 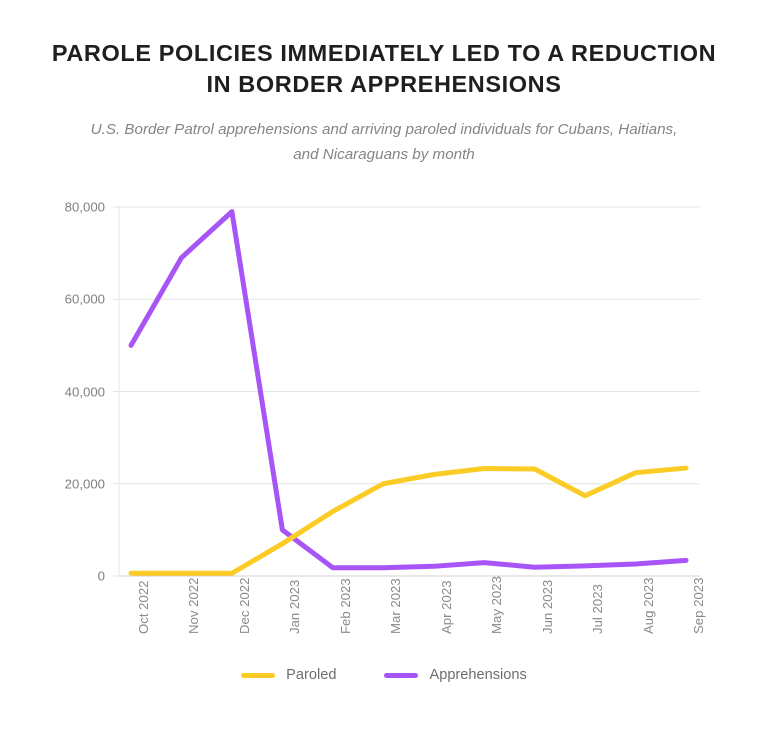 What do you see at coordinates (598, 609) in the screenshot?
I see `x-axis-tick-label: Jul 2023` at bounding box center [598, 609].